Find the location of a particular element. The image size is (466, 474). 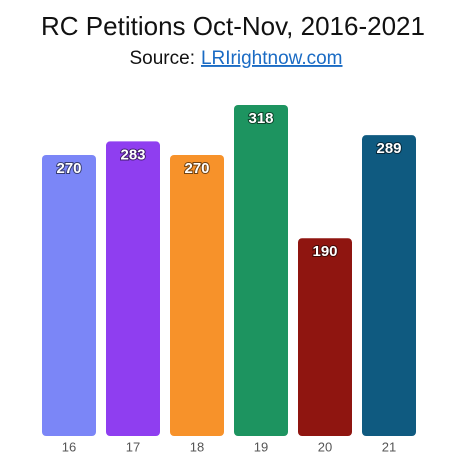

x-tick-label: 19 is located at coordinates (261, 446).